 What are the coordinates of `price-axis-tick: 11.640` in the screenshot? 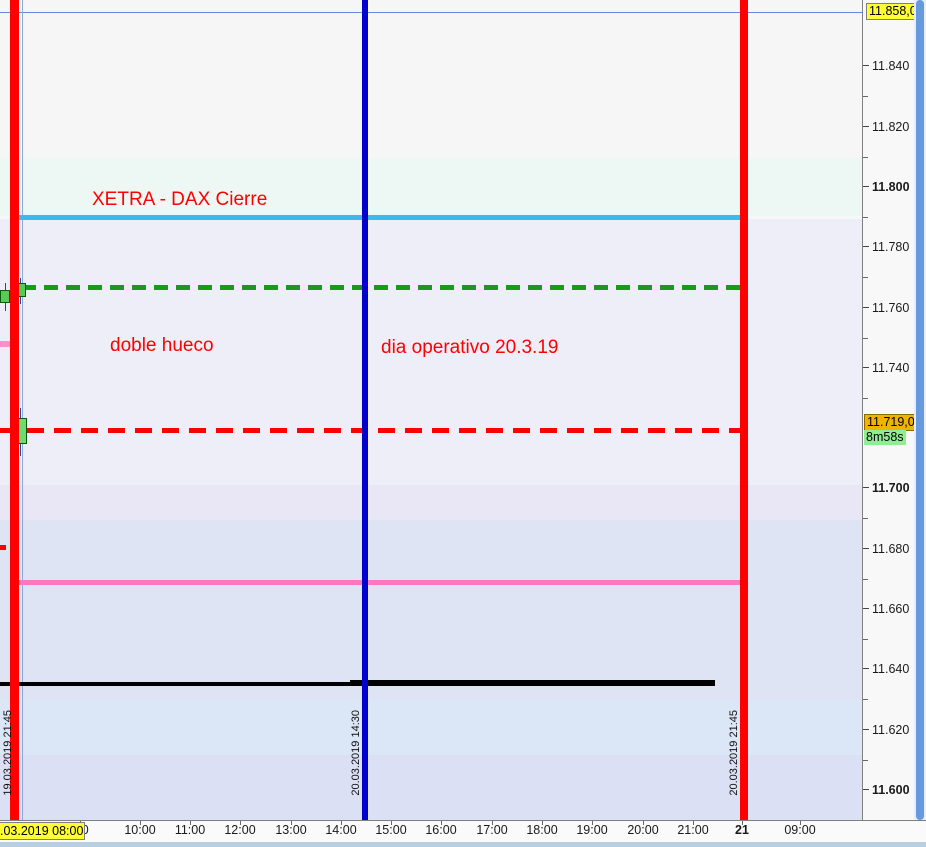 It's located at (889, 669).